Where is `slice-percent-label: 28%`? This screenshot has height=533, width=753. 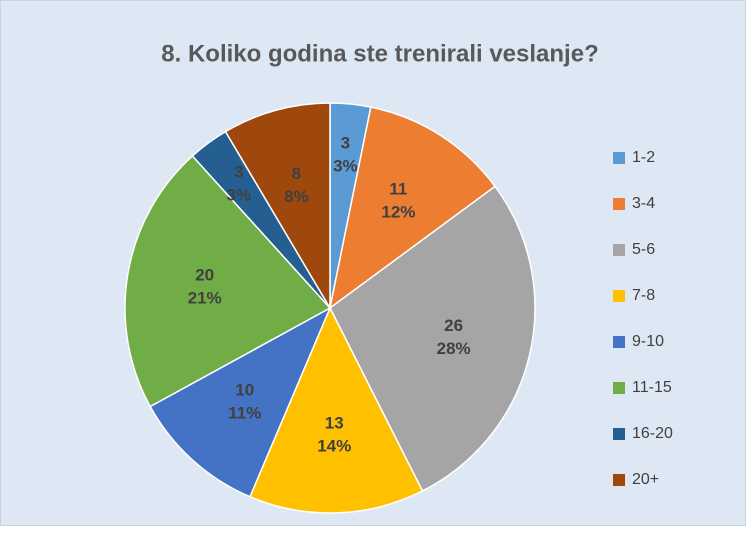 slice-percent-label: 28% is located at coordinates (454, 348).